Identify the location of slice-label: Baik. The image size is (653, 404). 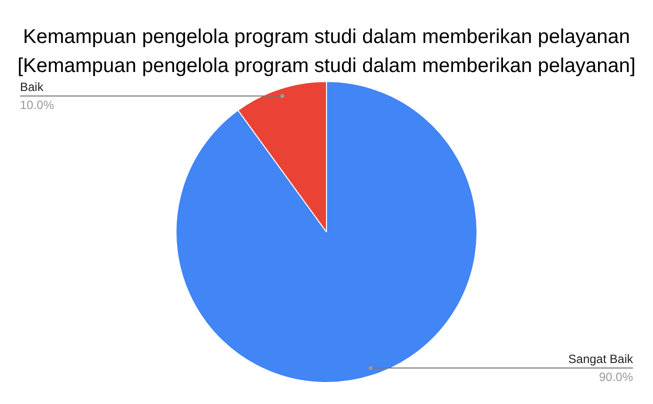
(32, 87).